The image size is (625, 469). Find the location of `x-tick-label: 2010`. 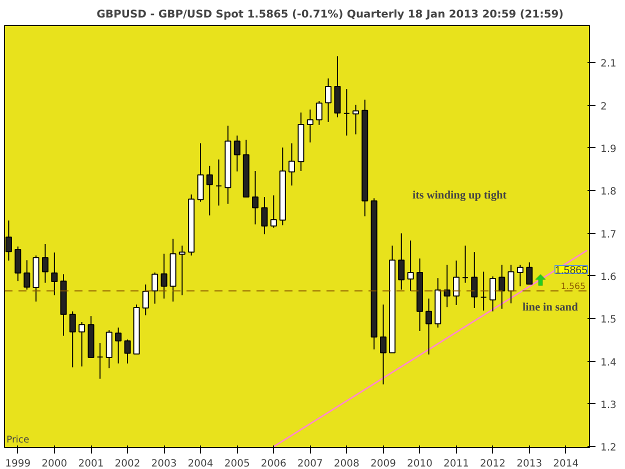

x-tick-label: 2010 is located at coordinates (419, 463).